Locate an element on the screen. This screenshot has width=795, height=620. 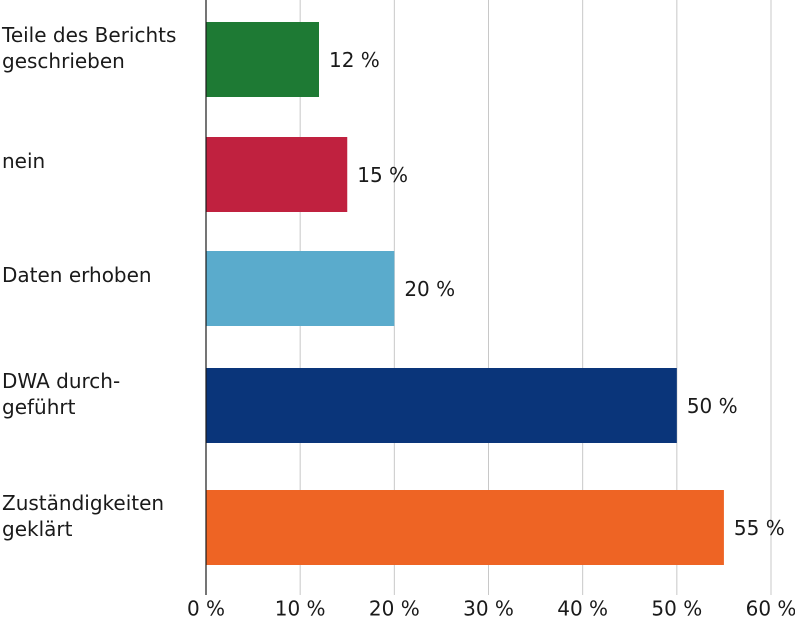
x-tick-label: 50 % is located at coordinates (676, 608).